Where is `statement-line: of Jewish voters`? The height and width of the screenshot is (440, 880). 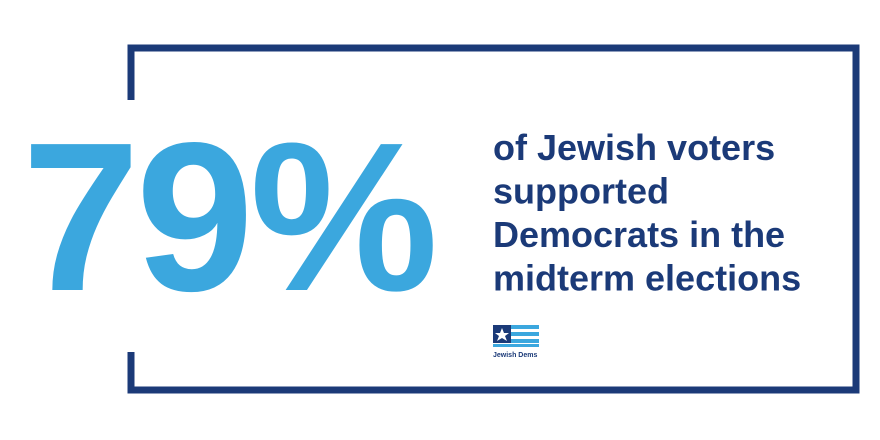
statement-line: of Jewish voters is located at coordinates (634, 147).